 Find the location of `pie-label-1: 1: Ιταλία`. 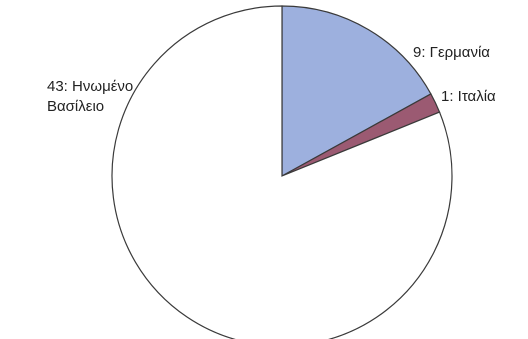

pie-label-1: 1: Ιταλία is located at coordinates (468, 96).